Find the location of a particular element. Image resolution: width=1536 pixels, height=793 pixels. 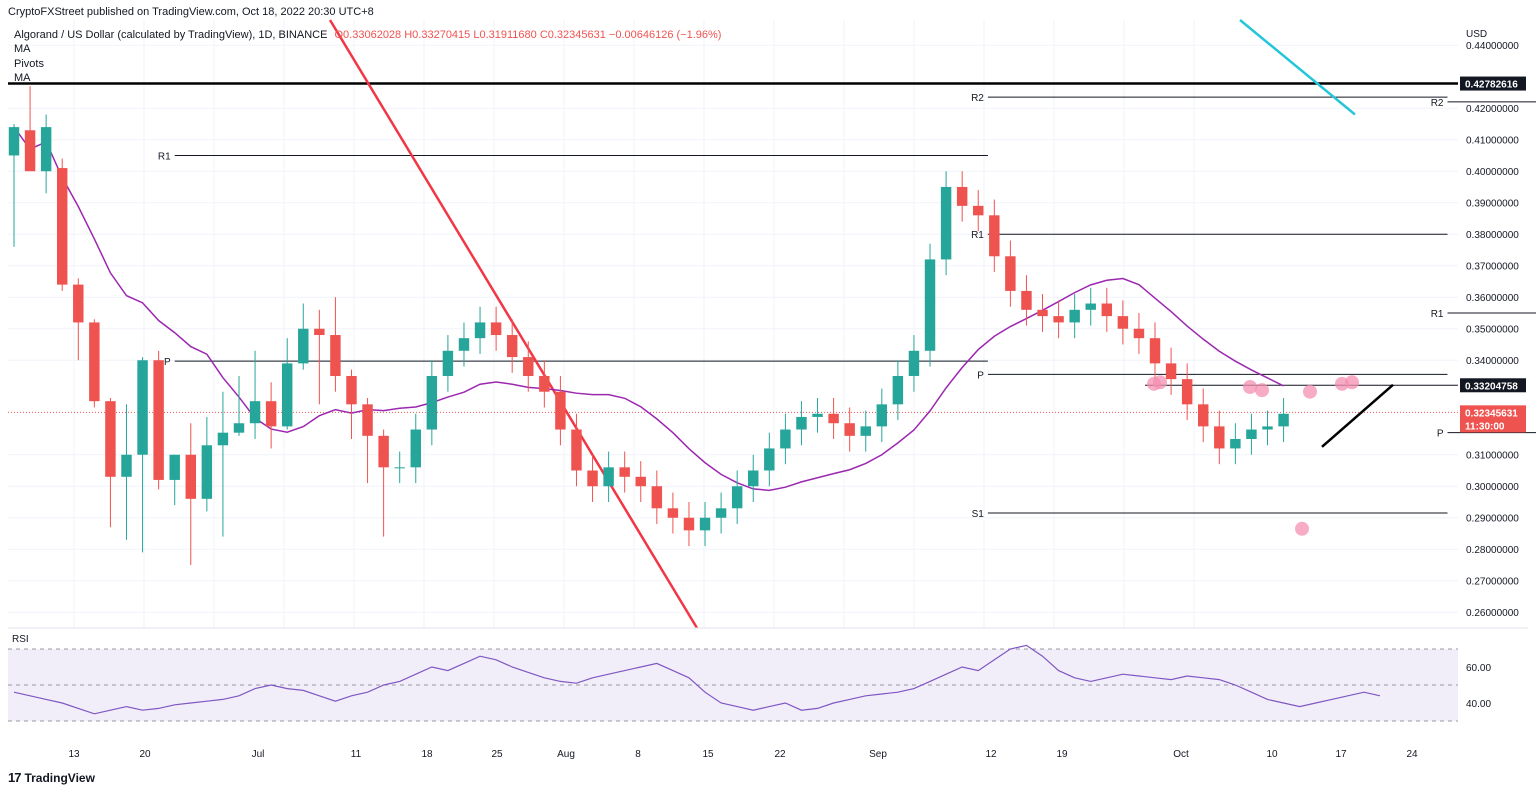

rsi-label: RSI is located at coordinates (20, 639).